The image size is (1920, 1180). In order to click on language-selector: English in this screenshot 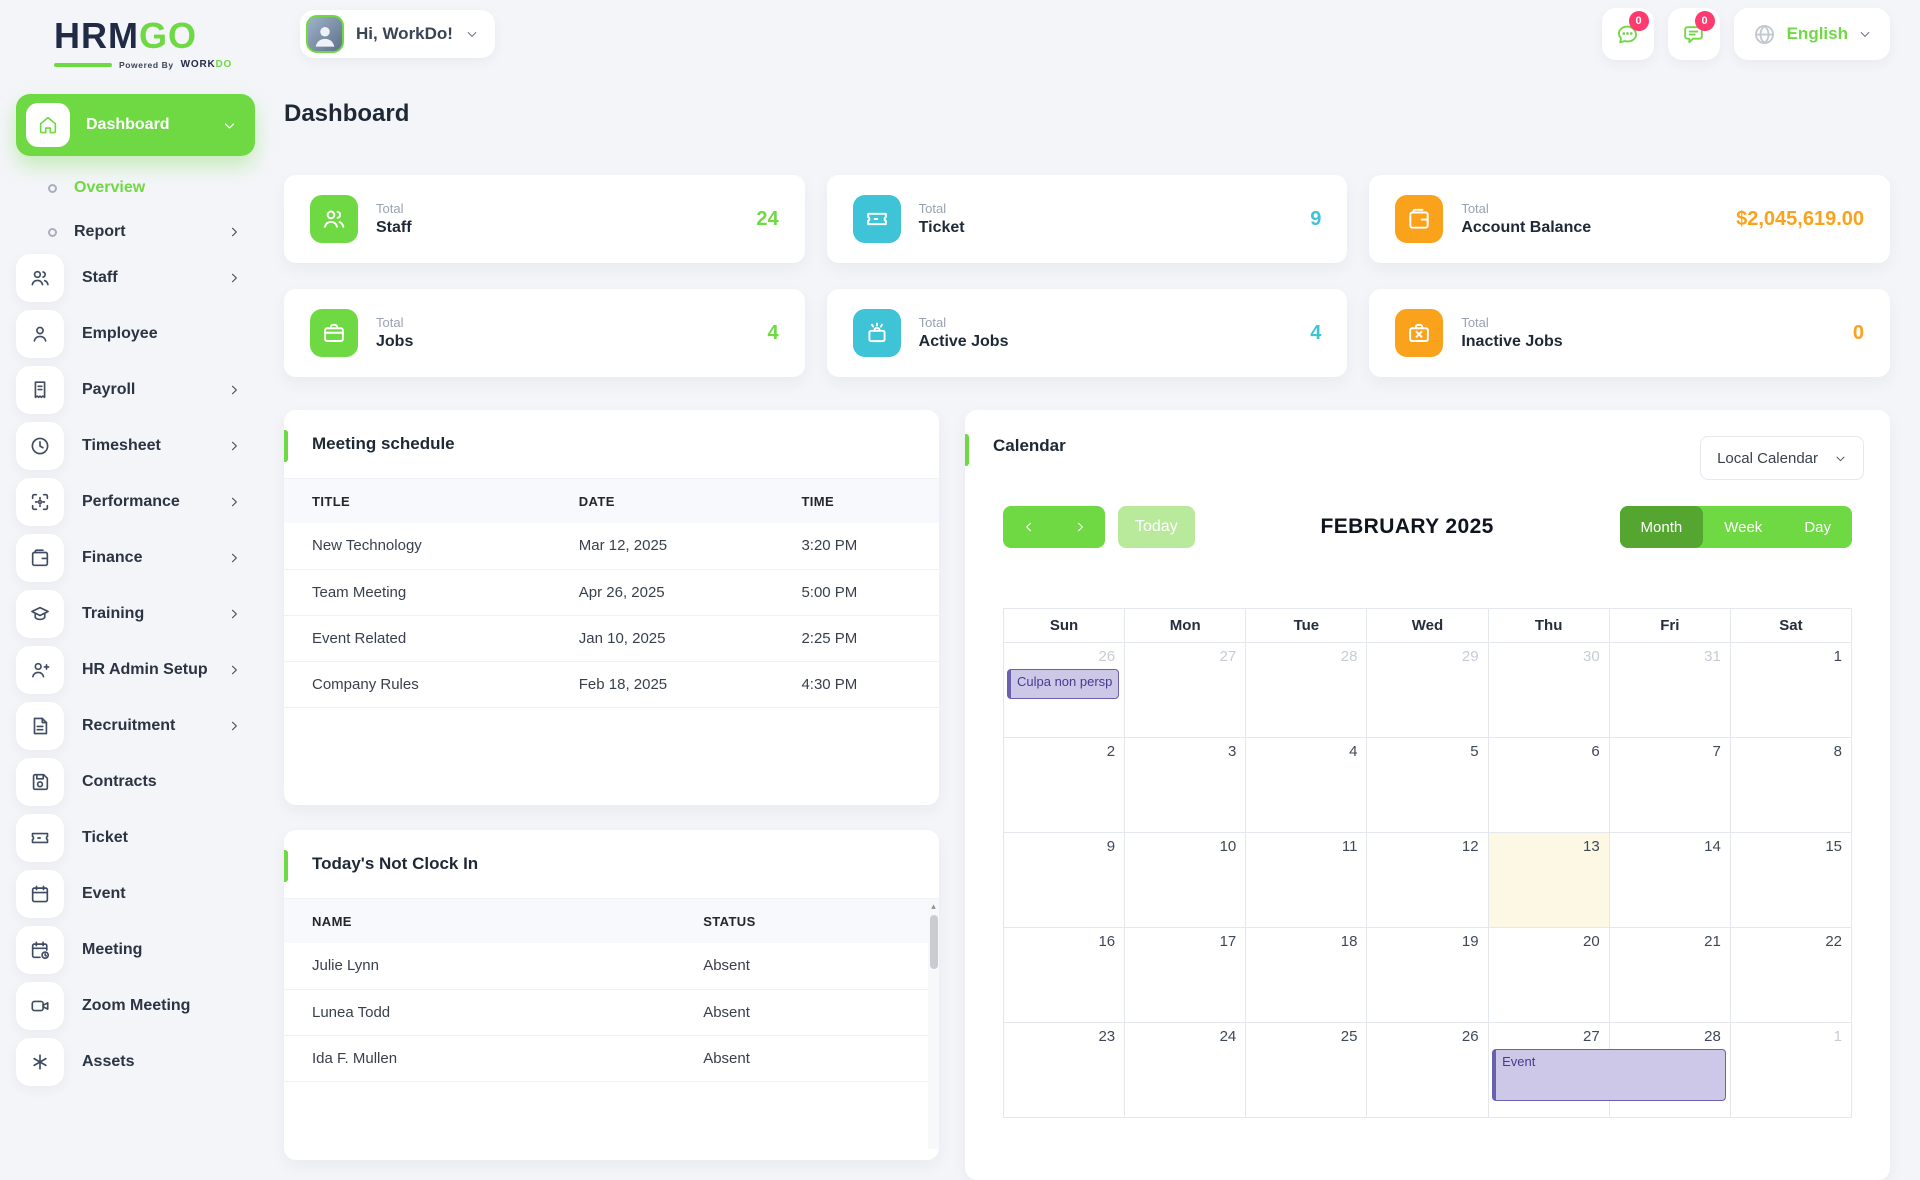, I will do `click(1811, 34)`.